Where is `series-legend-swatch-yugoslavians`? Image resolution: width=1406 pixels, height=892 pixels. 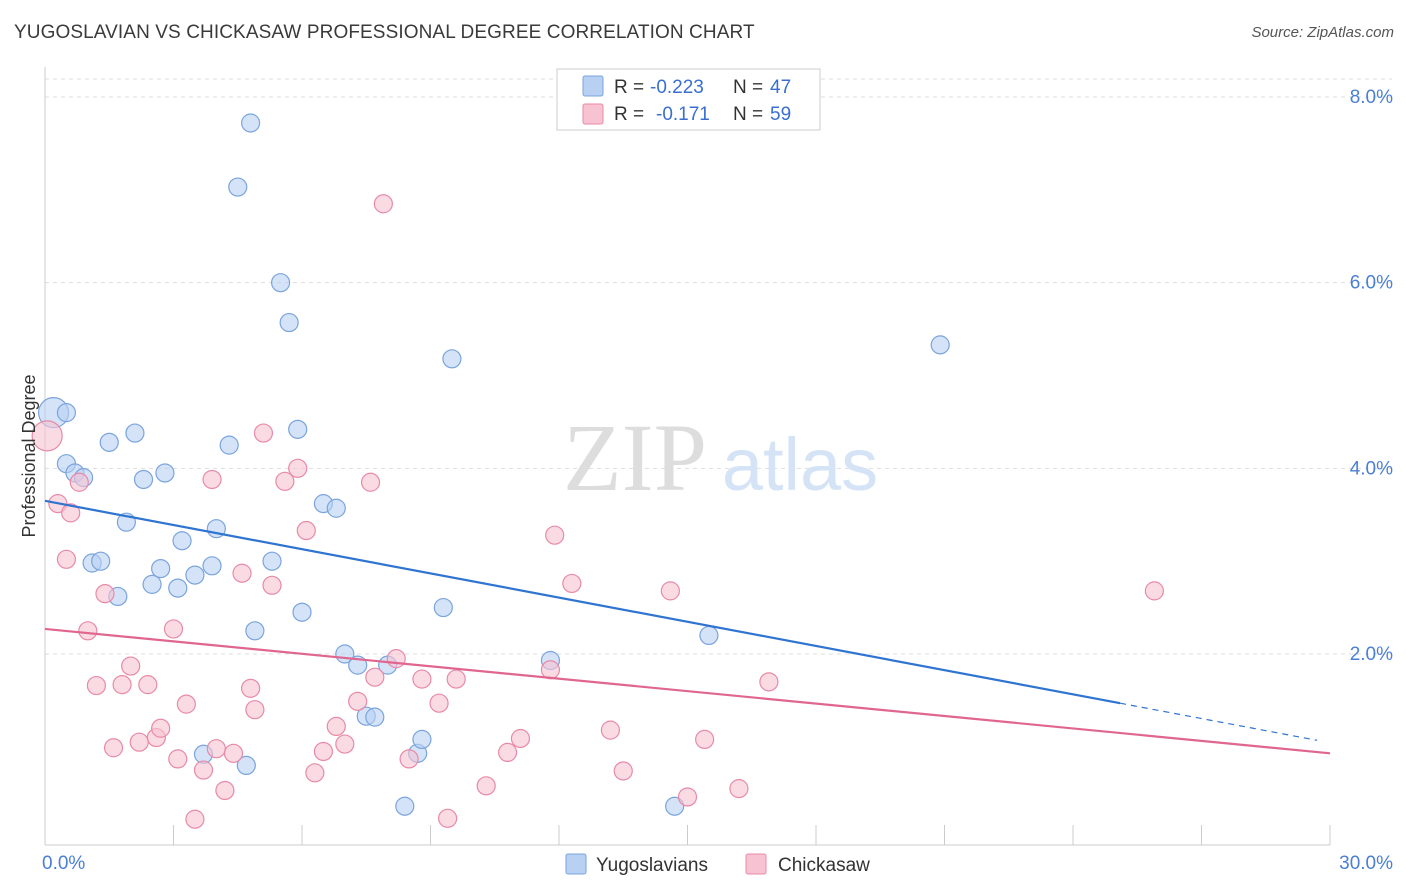 series-legend-swatch-yugoslavians is located at coordinates (576, 864).